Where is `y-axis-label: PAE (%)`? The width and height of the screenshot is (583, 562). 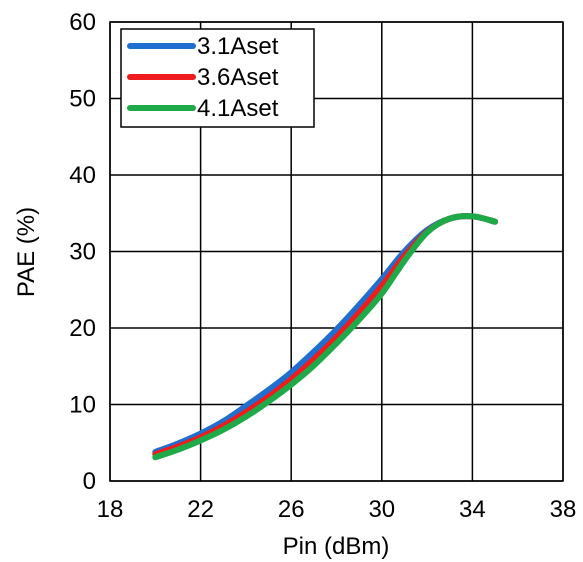 y-axis-label: PAE (%) is located at coordinates (26, 252).